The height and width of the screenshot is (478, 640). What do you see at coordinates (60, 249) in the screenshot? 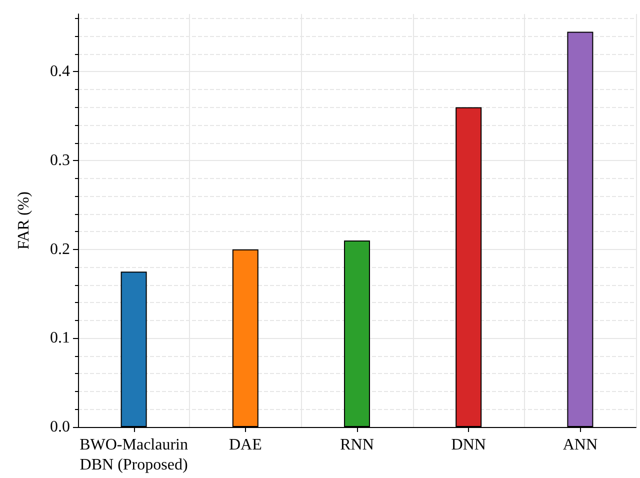
I see `y-tick-label: 0.2` at bounding box center [60, 249].